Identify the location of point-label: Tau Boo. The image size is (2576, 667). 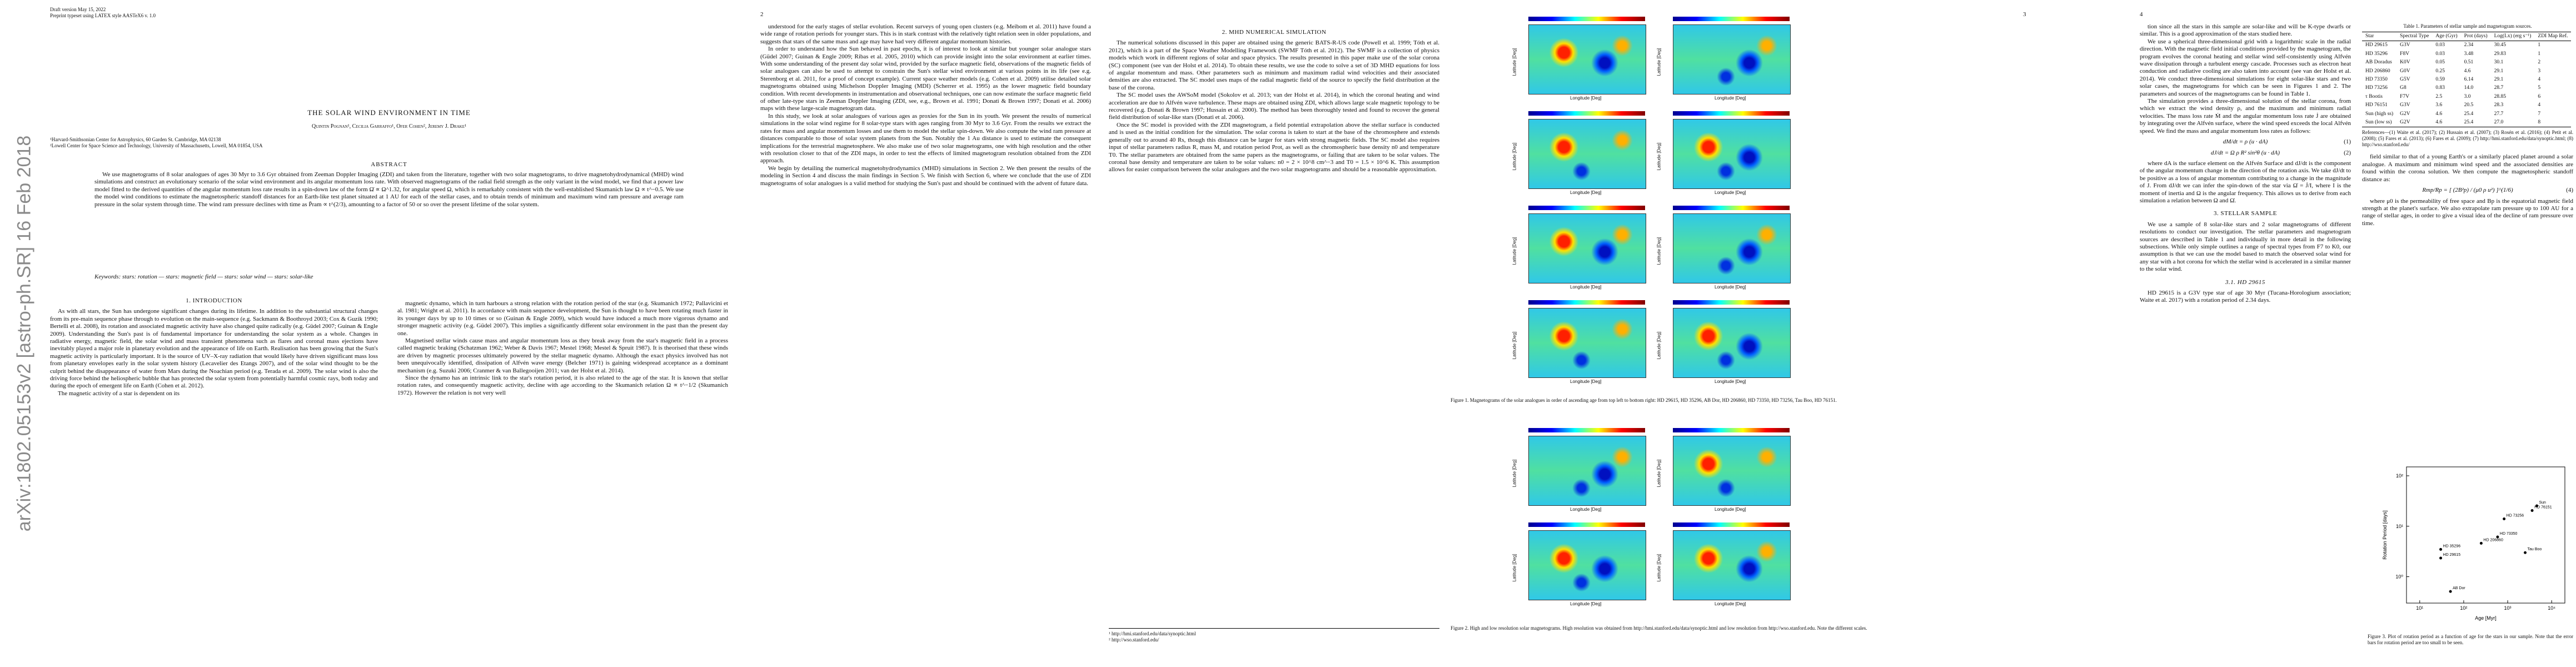
(2535, 549).